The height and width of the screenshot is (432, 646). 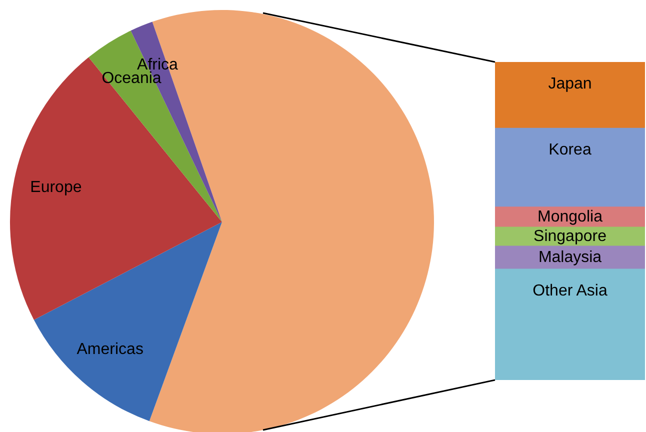 What do you see at coordinates (570, 291) in the screenshot?
I see `series-label: Other Asia` at bounding box center [570, 291].